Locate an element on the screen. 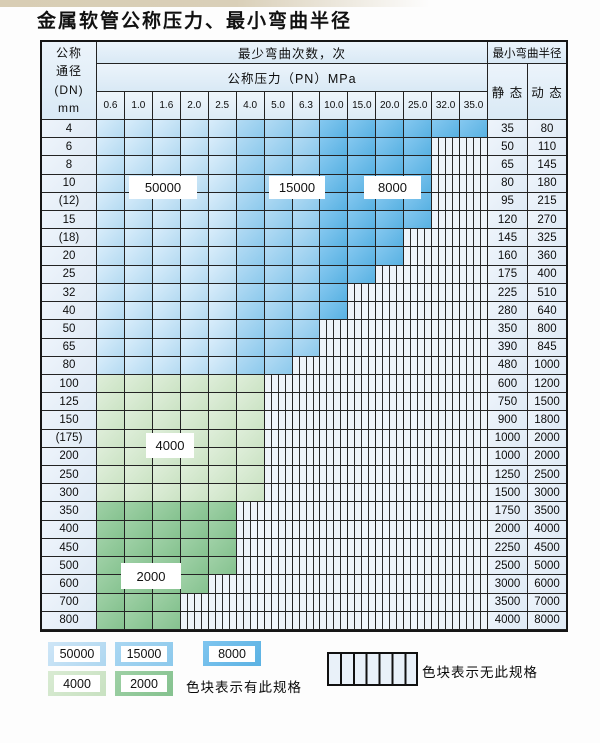  static-value: 4000 is located at coordinates (508, 620).